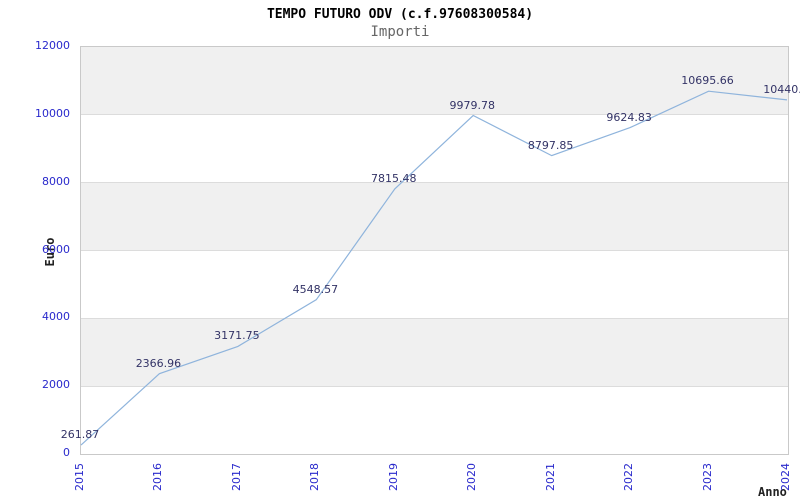  What do you see at coordinates (785, 477) in the screenshot?
I see `x-tick-label: 2024` at bounding box center [785, 477].